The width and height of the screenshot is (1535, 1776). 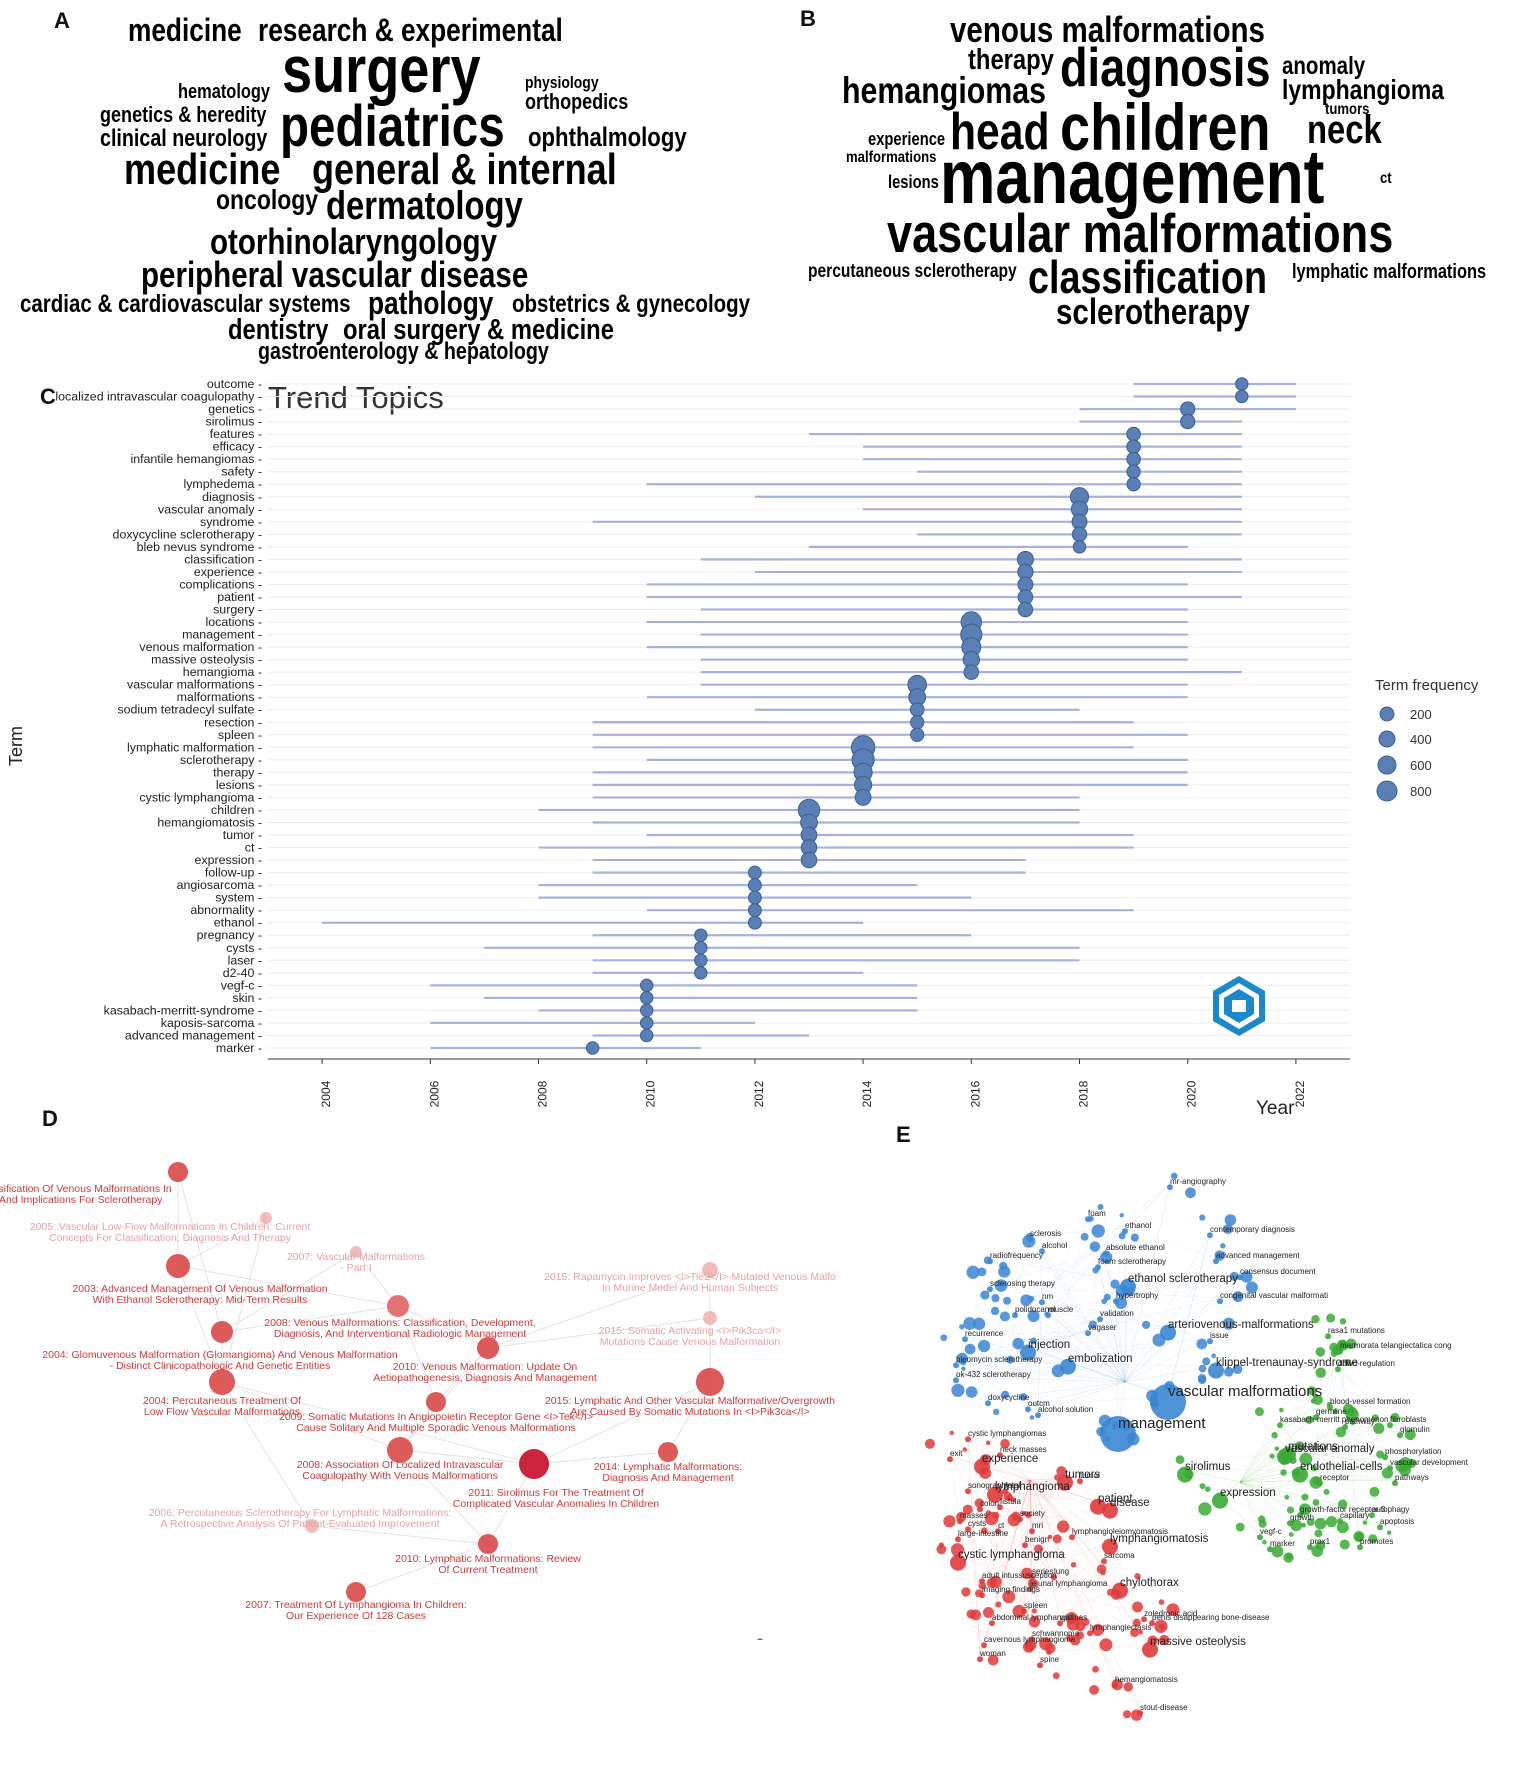 What do you see at coordinates (221, 760) in the screenshot?
I see `term-label: sclerotherapy -` at bounding box center [221, 760].